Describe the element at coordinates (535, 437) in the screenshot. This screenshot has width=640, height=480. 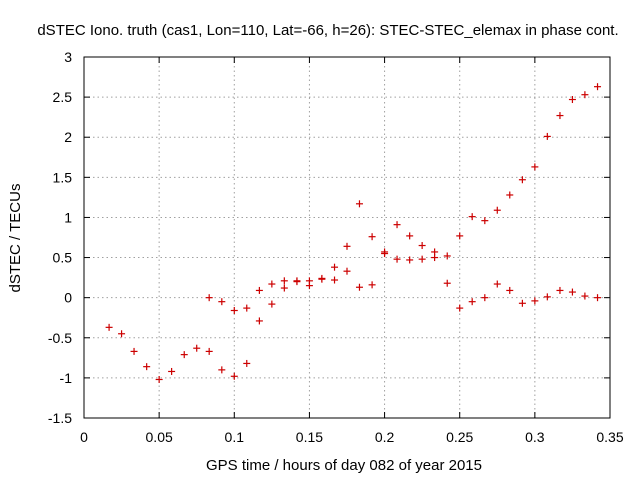
I see `x-tick-label: 0.3` at that location.